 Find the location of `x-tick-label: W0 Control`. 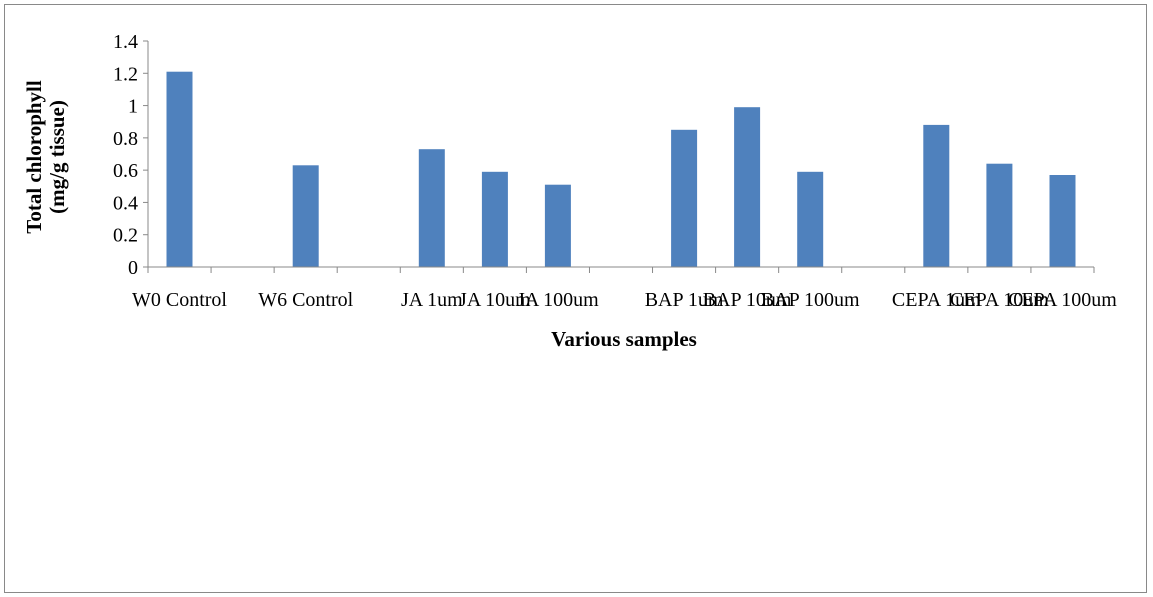

x-tick-label: W0 Control is located at coordinates (179, 300).